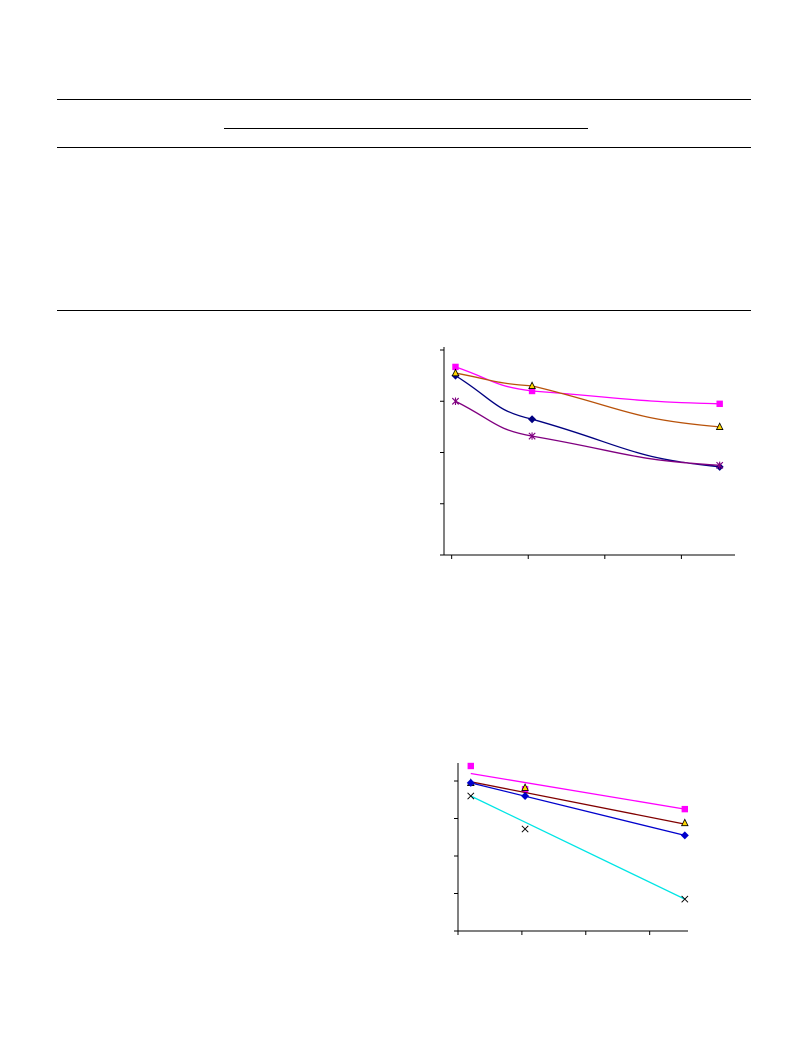  What do you see at coordinates (578, 847) in the screenshot?
I see `series-4-trendline` at bounding box center [578, 847].